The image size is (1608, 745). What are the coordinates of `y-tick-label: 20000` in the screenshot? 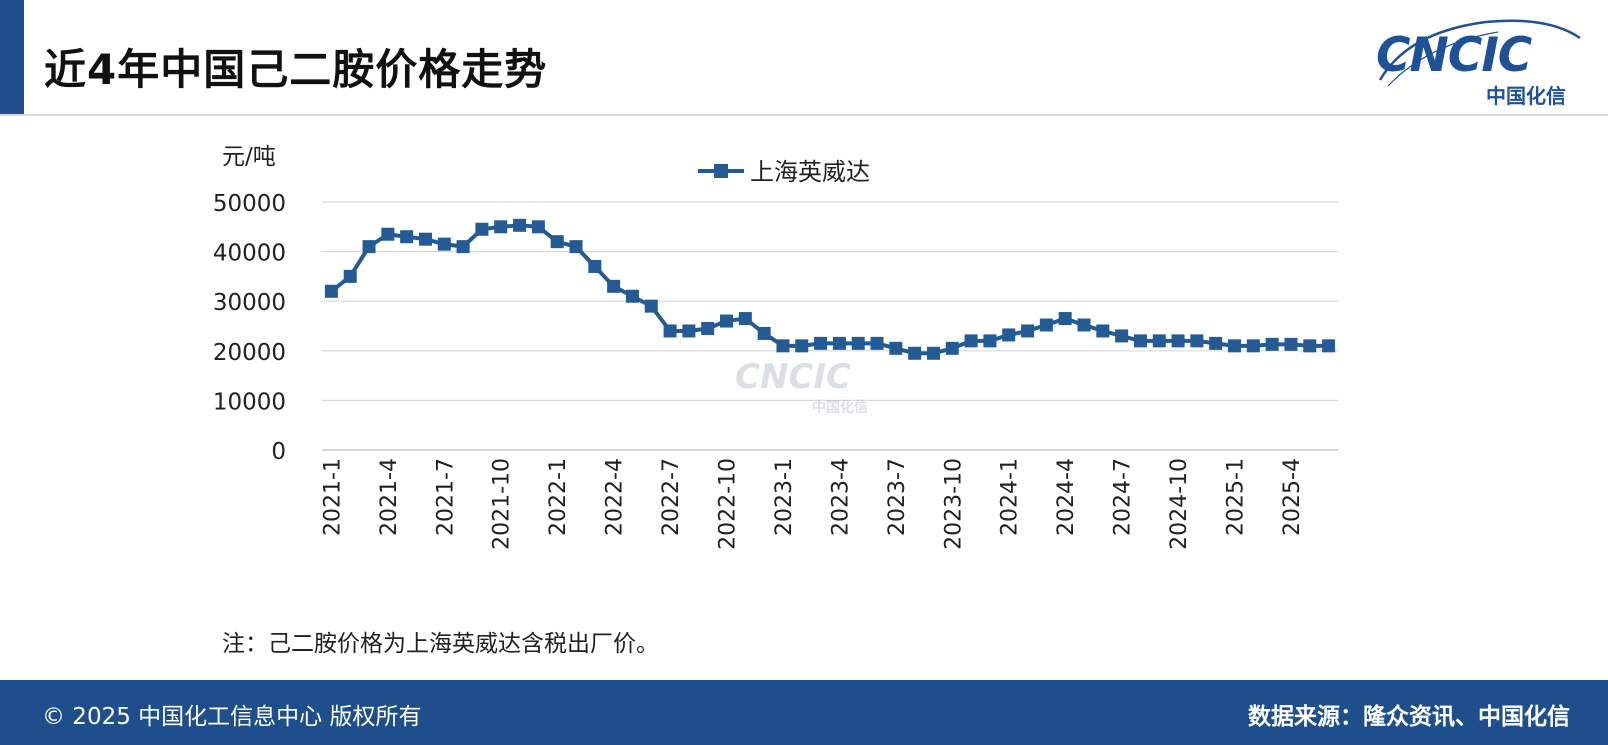 It's located at (249, 353).